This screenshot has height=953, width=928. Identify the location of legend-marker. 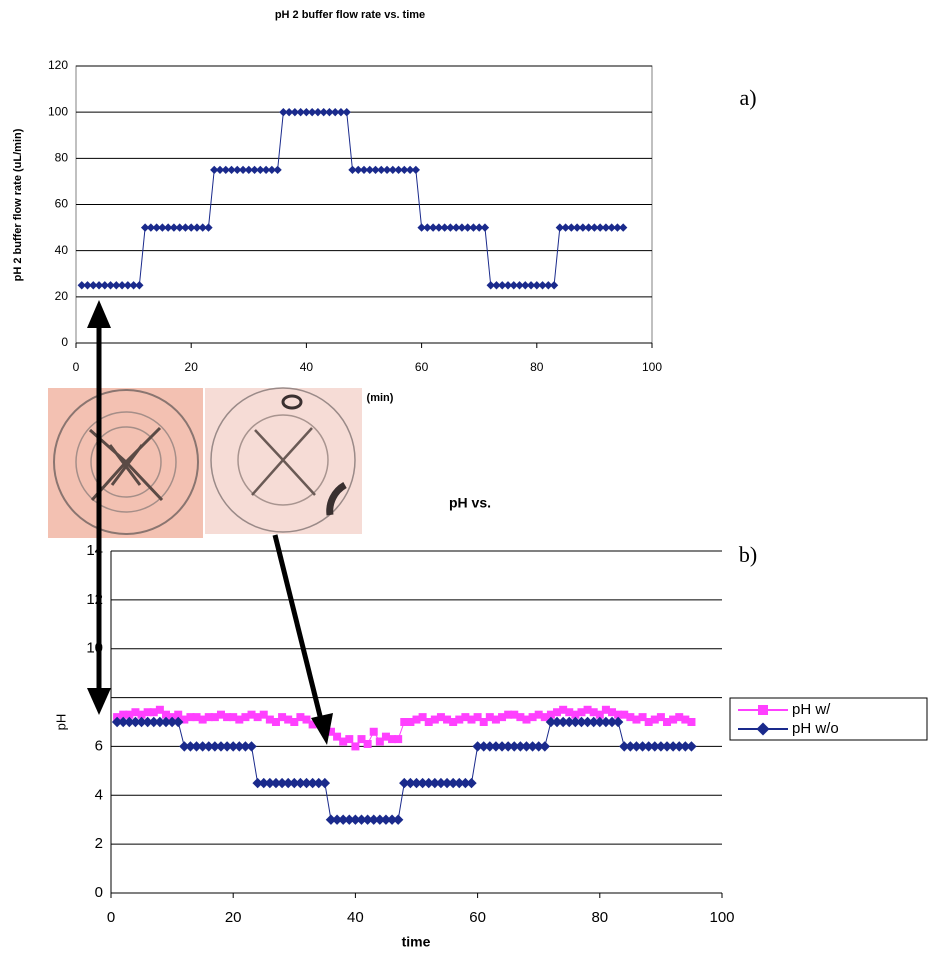
(763, 710).